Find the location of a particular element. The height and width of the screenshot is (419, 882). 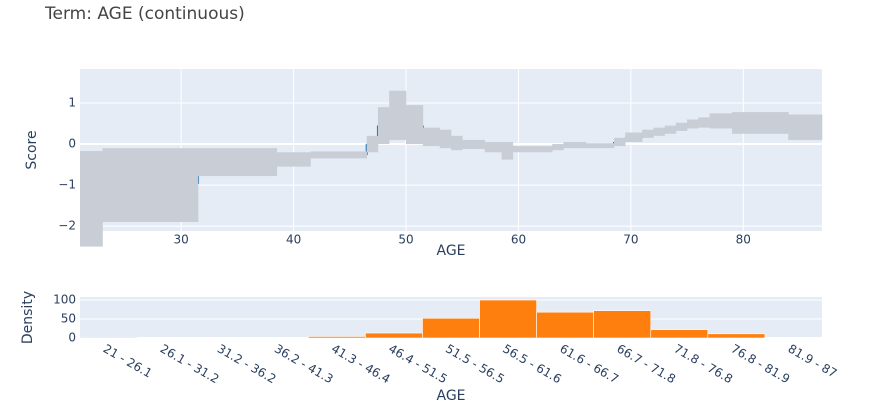

x-tick-label: 61.6 - 66.7 is located at coordinates (589, 364).